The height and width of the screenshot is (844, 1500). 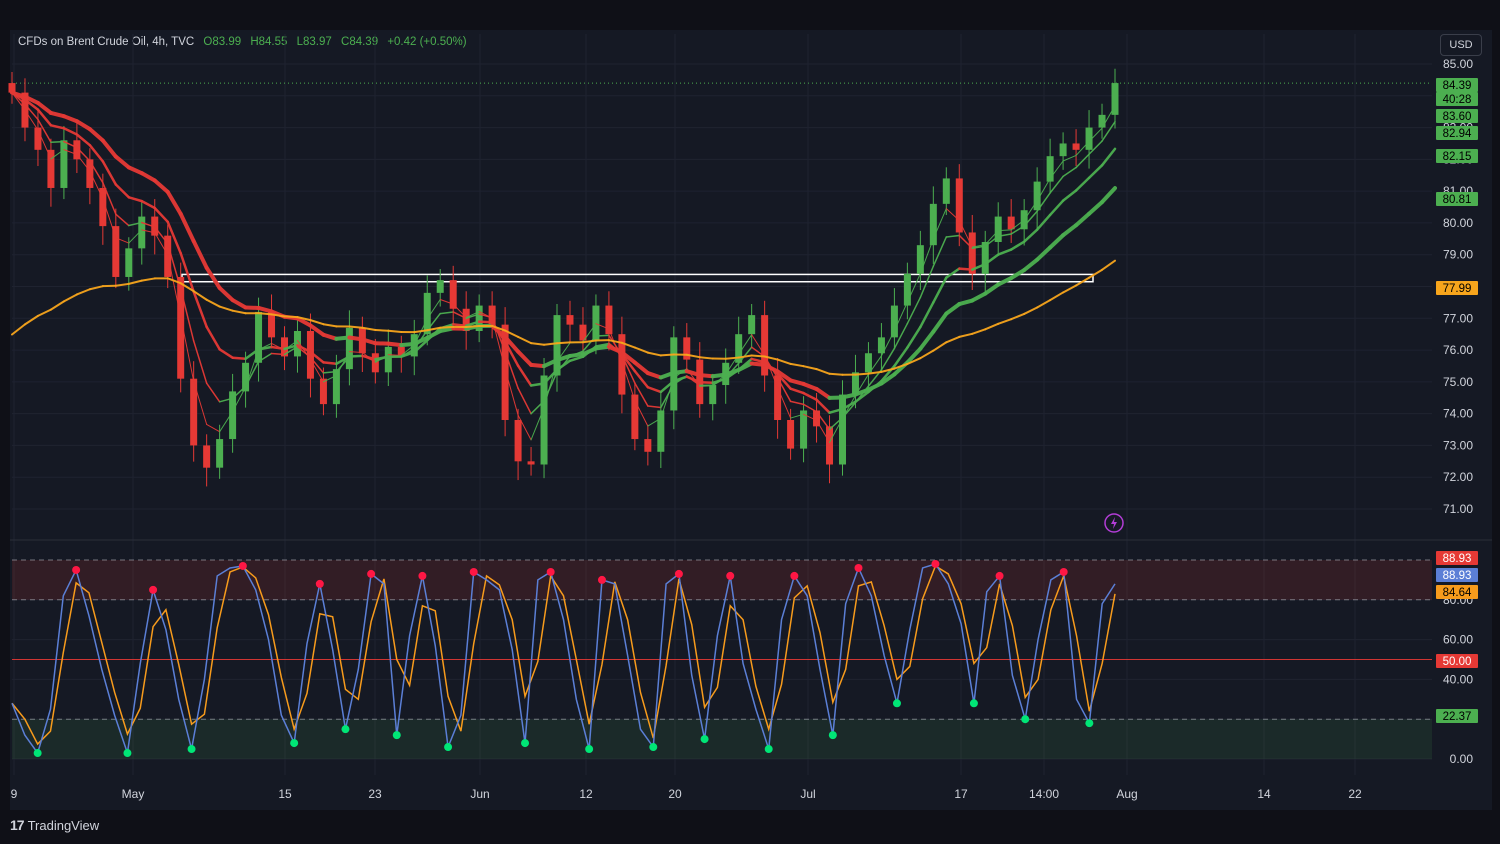 I want to click on y-tick-label: 76.00, so click(x=1458, y=350).